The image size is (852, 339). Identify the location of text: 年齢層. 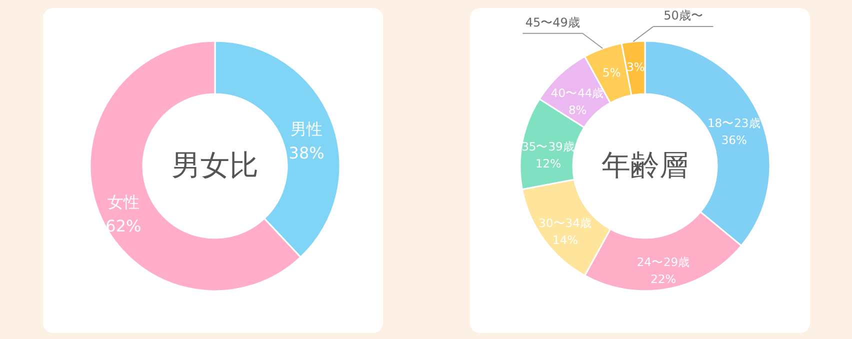
(645, 165).